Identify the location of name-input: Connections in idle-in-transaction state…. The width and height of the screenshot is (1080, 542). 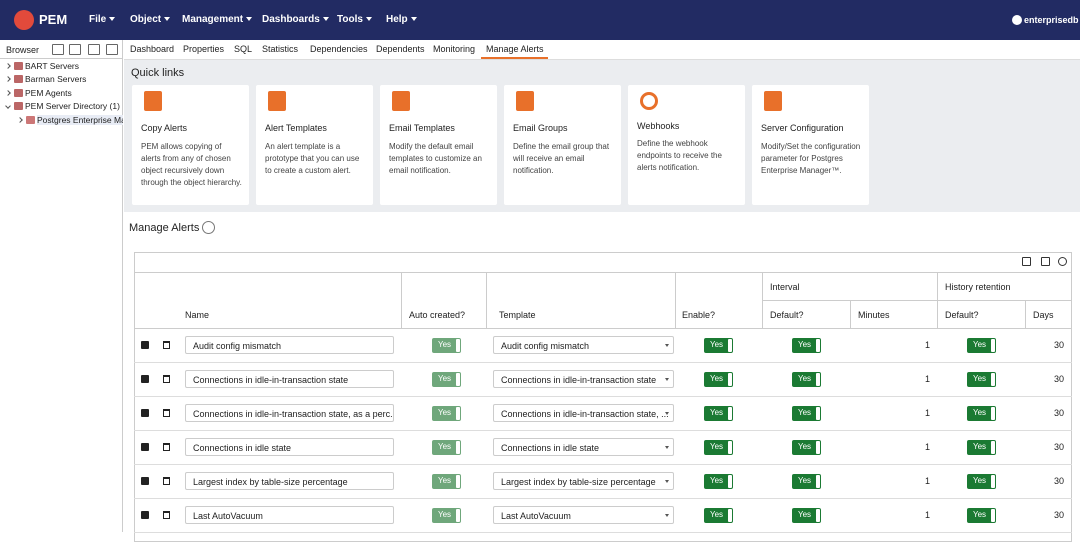
(289, 413).